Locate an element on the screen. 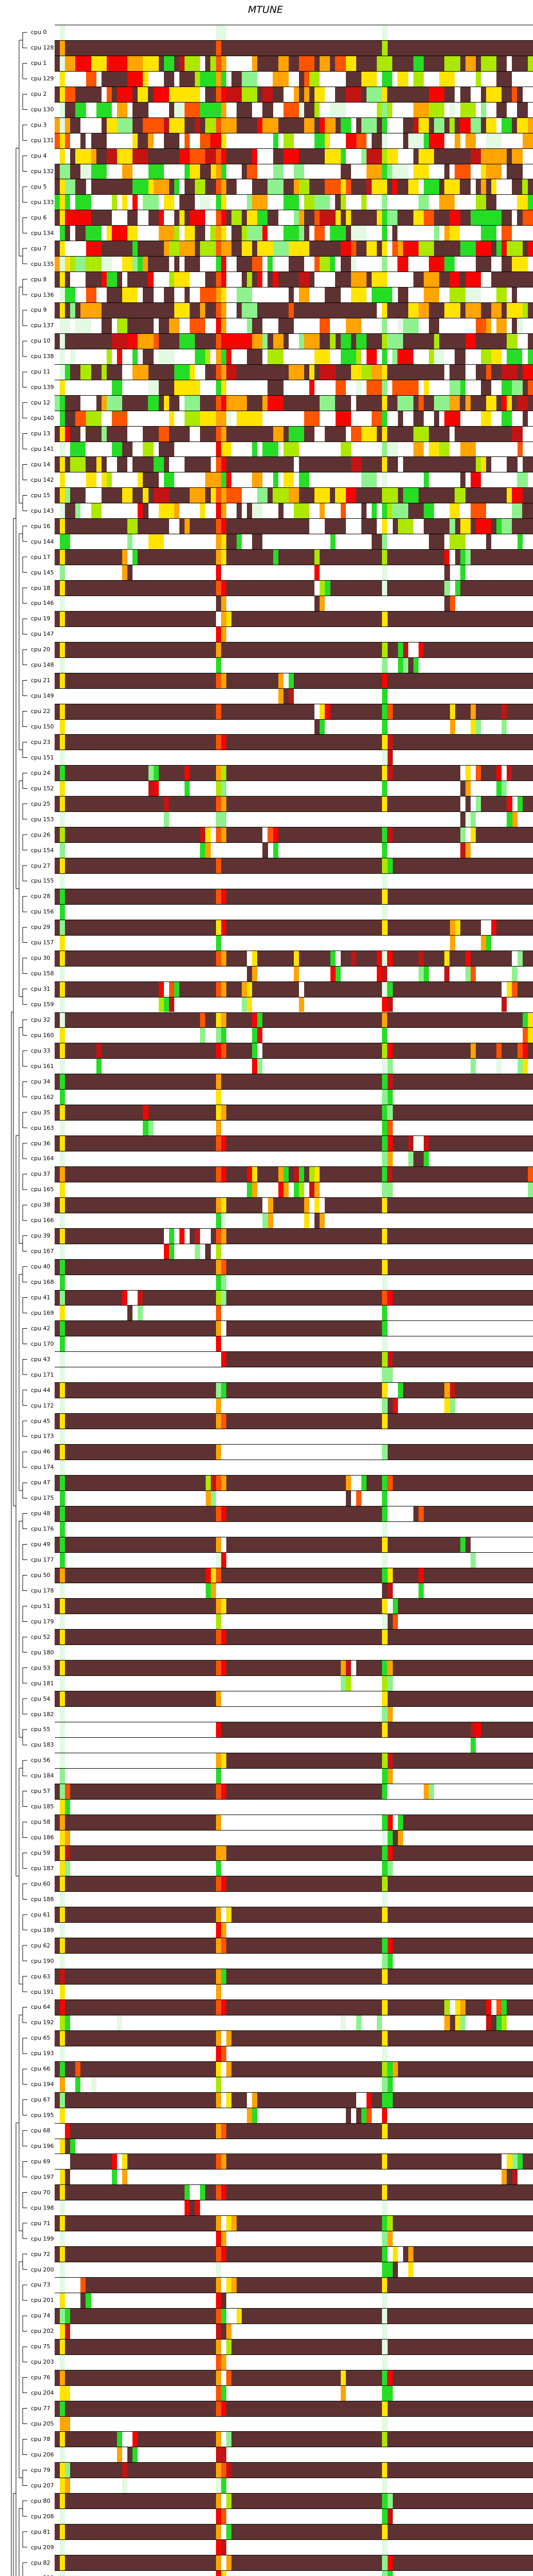 This screenshot has height=2576, width=533. cpu-row: cpu 148 is located at coordinates (266, 665).